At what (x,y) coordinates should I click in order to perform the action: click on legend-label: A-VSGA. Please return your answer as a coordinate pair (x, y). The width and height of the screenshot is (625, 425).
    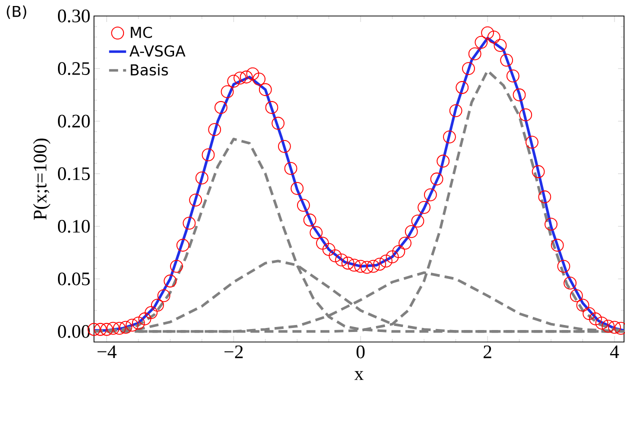
    Looking at the image, I should click on (158, 51).